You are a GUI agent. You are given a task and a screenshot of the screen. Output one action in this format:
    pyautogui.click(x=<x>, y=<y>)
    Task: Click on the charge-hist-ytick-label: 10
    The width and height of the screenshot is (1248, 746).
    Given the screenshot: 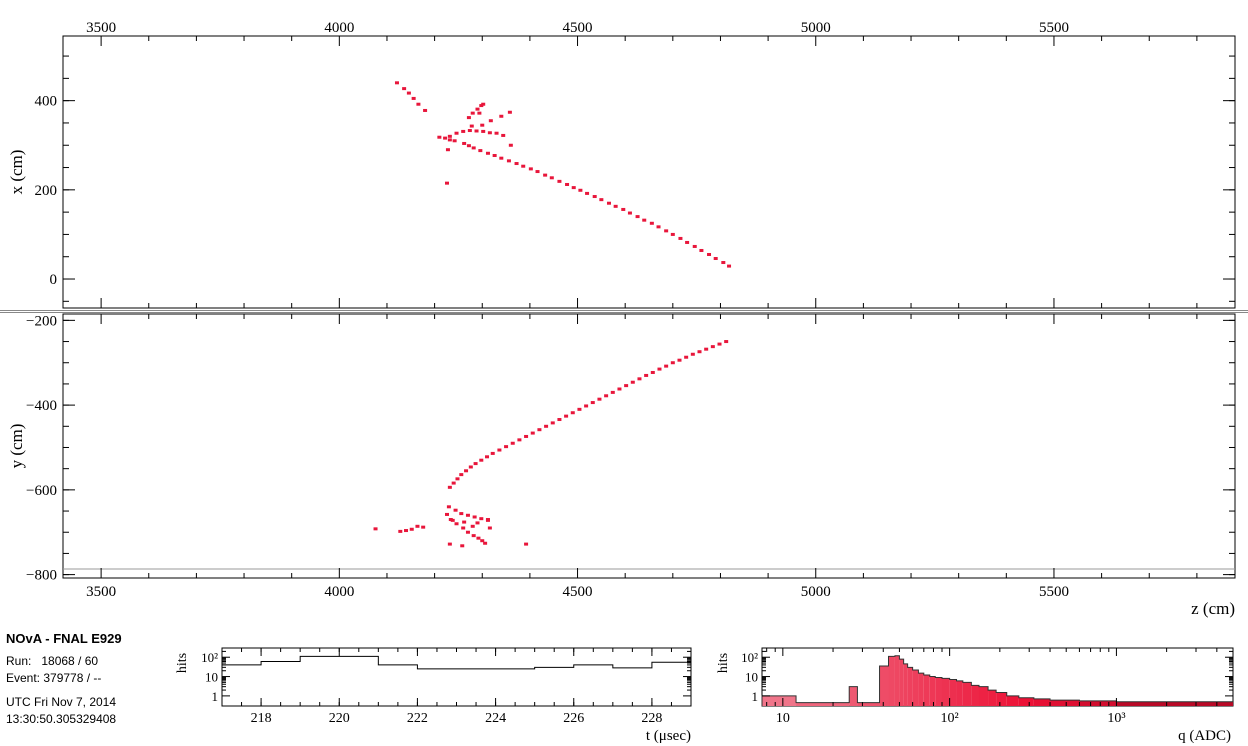 What is the action you would take?
    pyautogui.click(x=751, y=677)
    